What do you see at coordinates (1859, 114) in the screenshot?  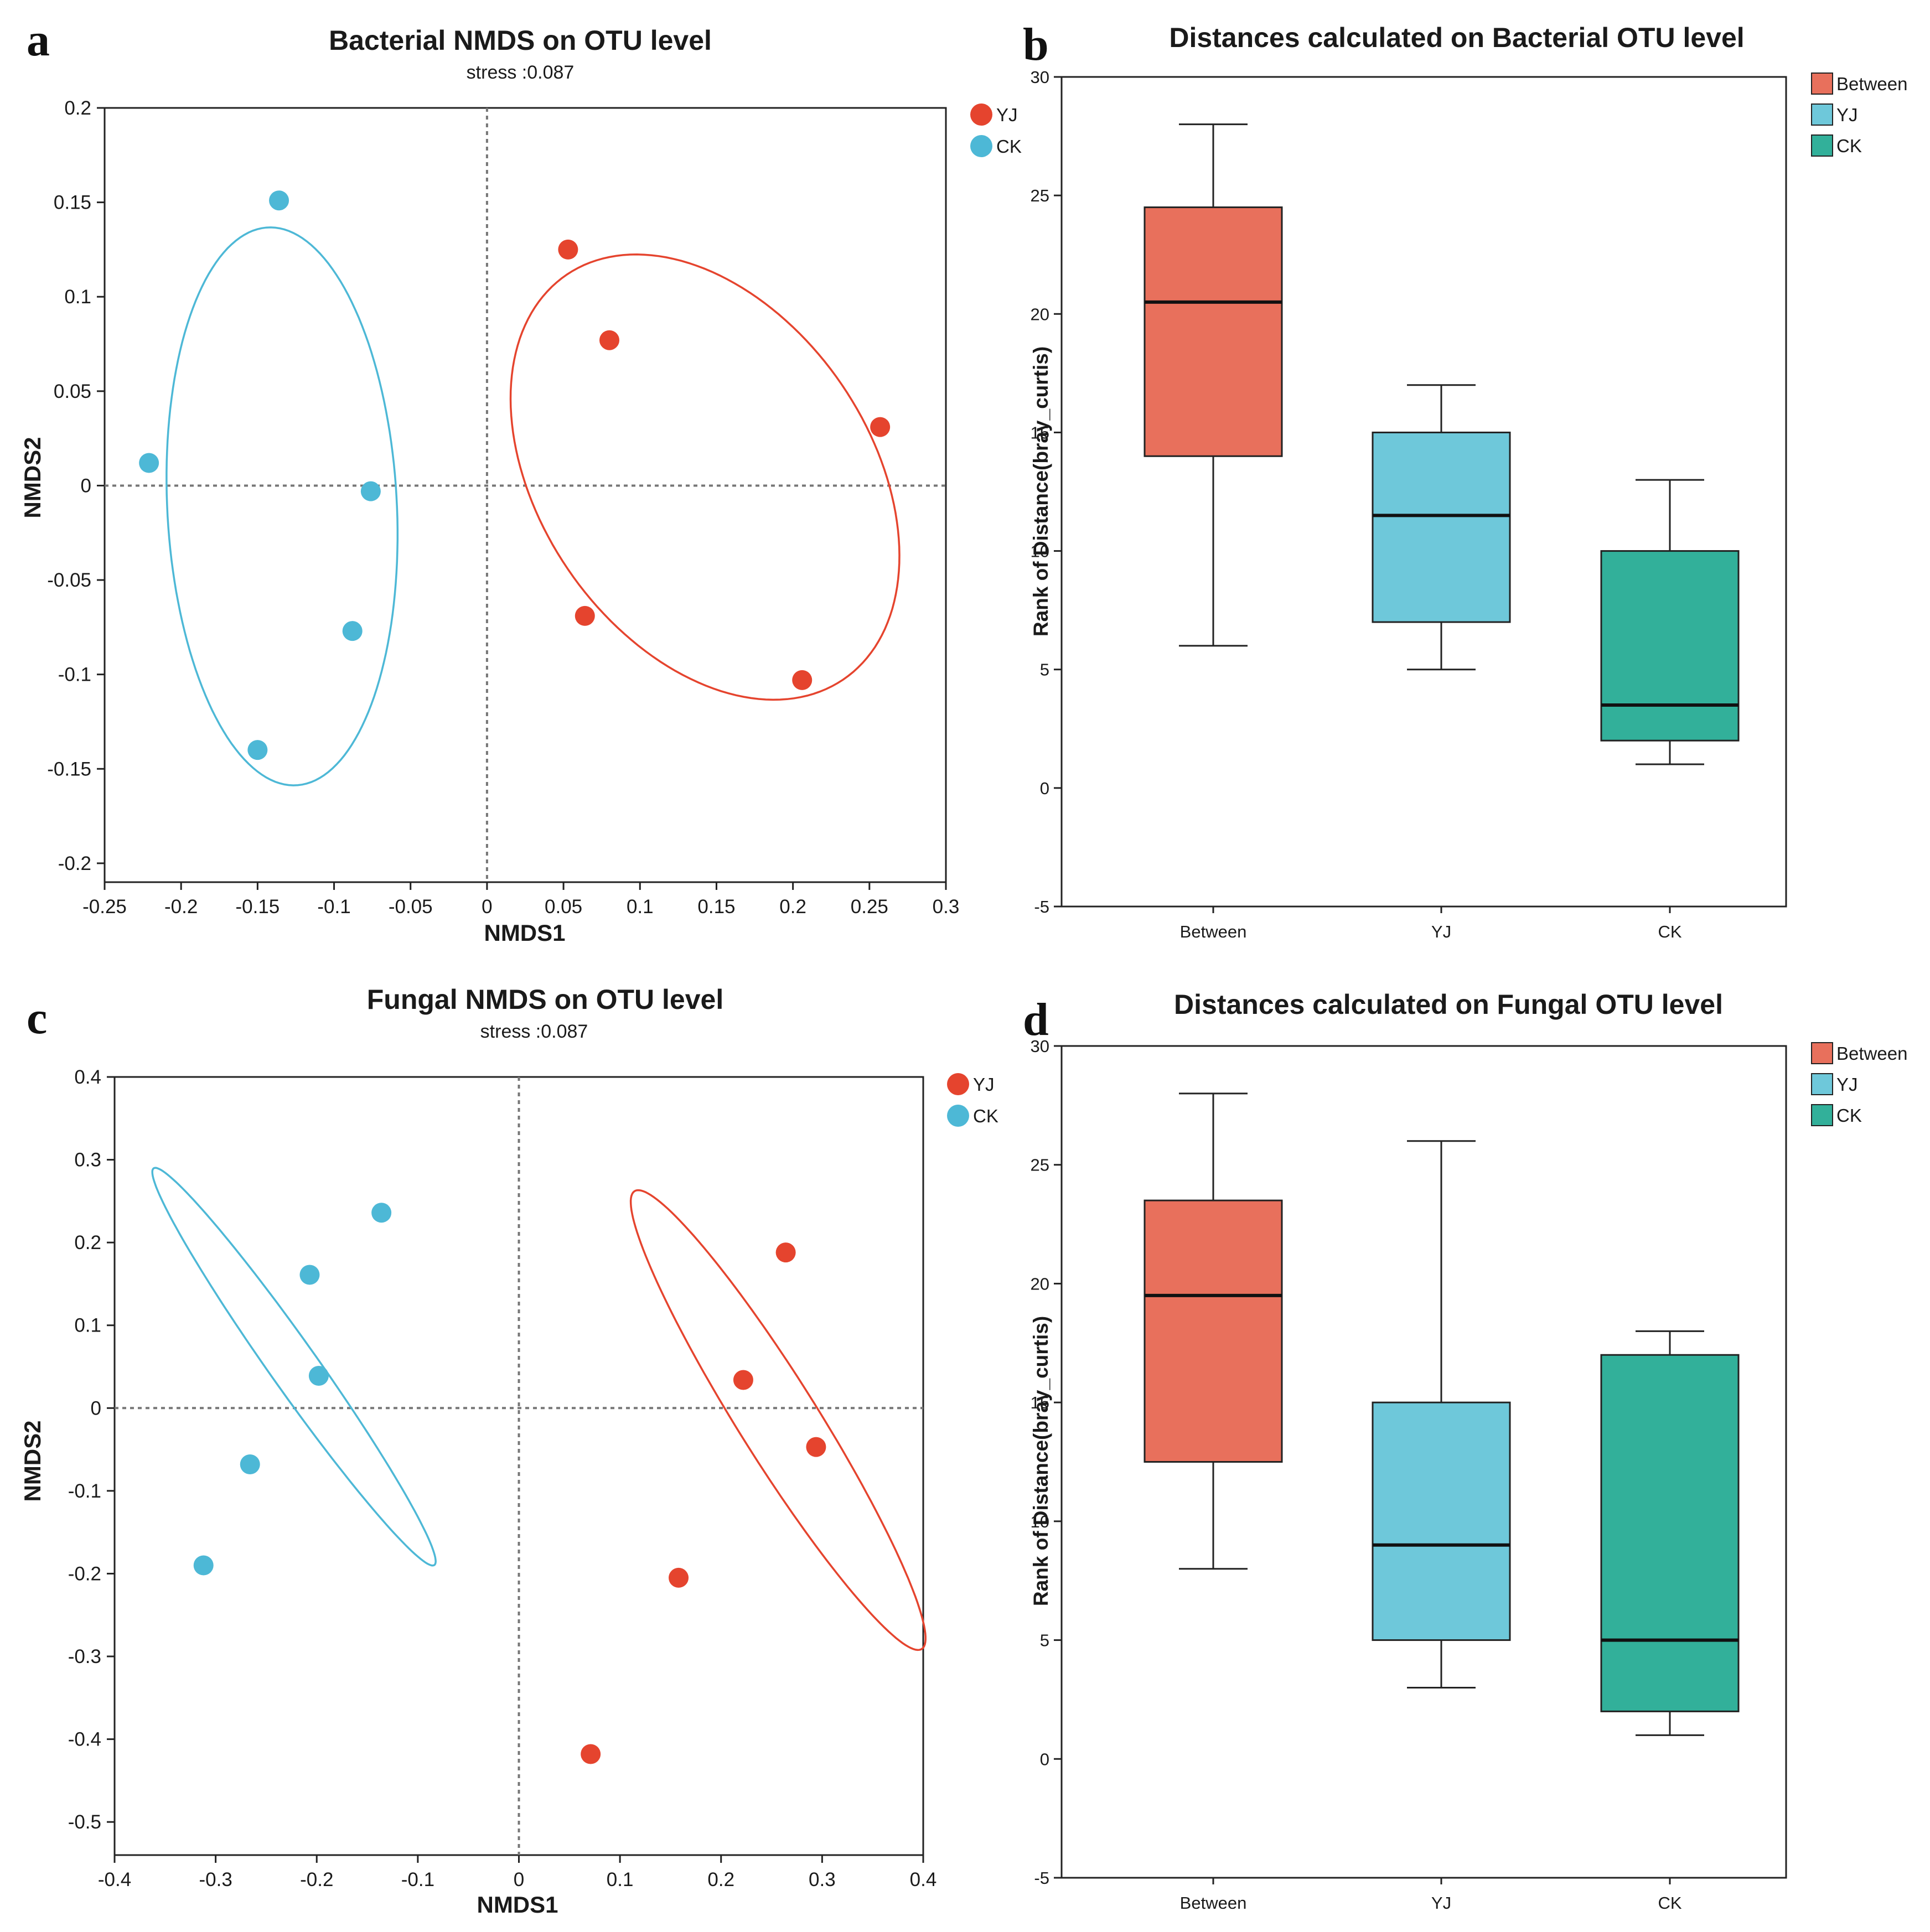 I see `legend: Between YJ CK` at bounding box center [1859, 114].